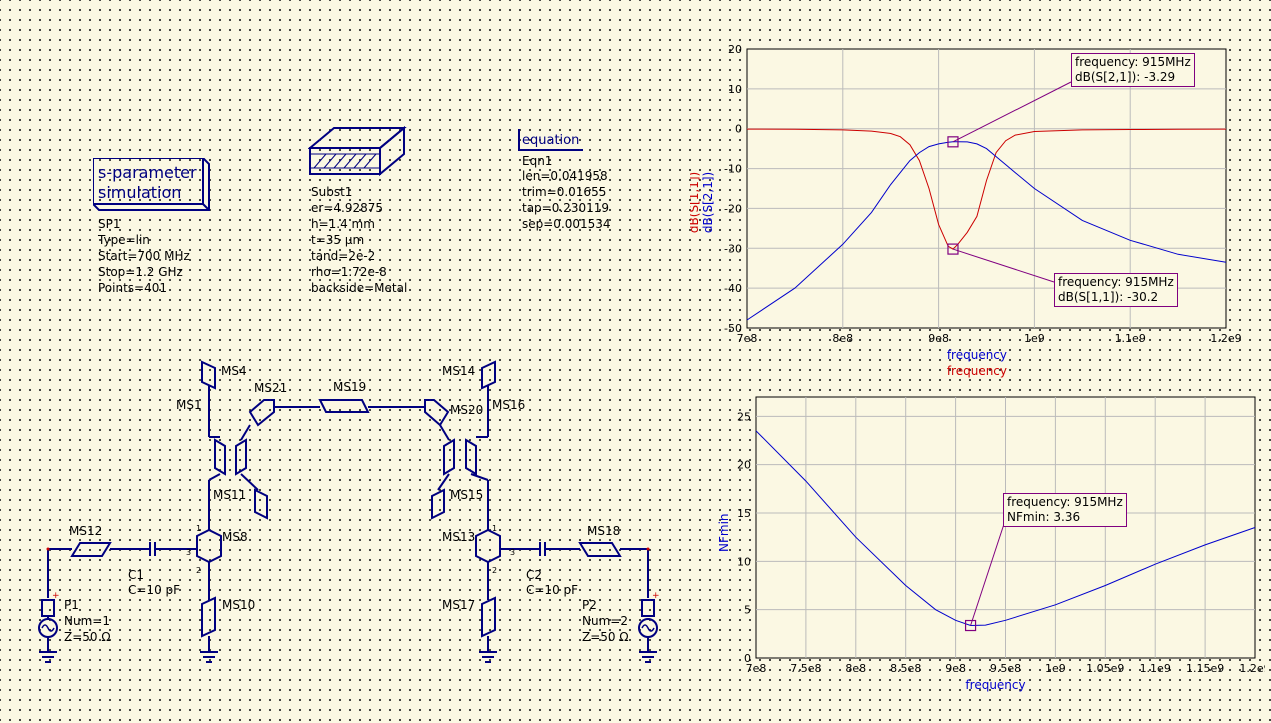 This screenshot has width=1271, height=723. What do you see at coordinates (1044, 517) in the screenshot?
I see `marker-nf-line2: NFmin: 3.36` at bounding box center [1044, 517].